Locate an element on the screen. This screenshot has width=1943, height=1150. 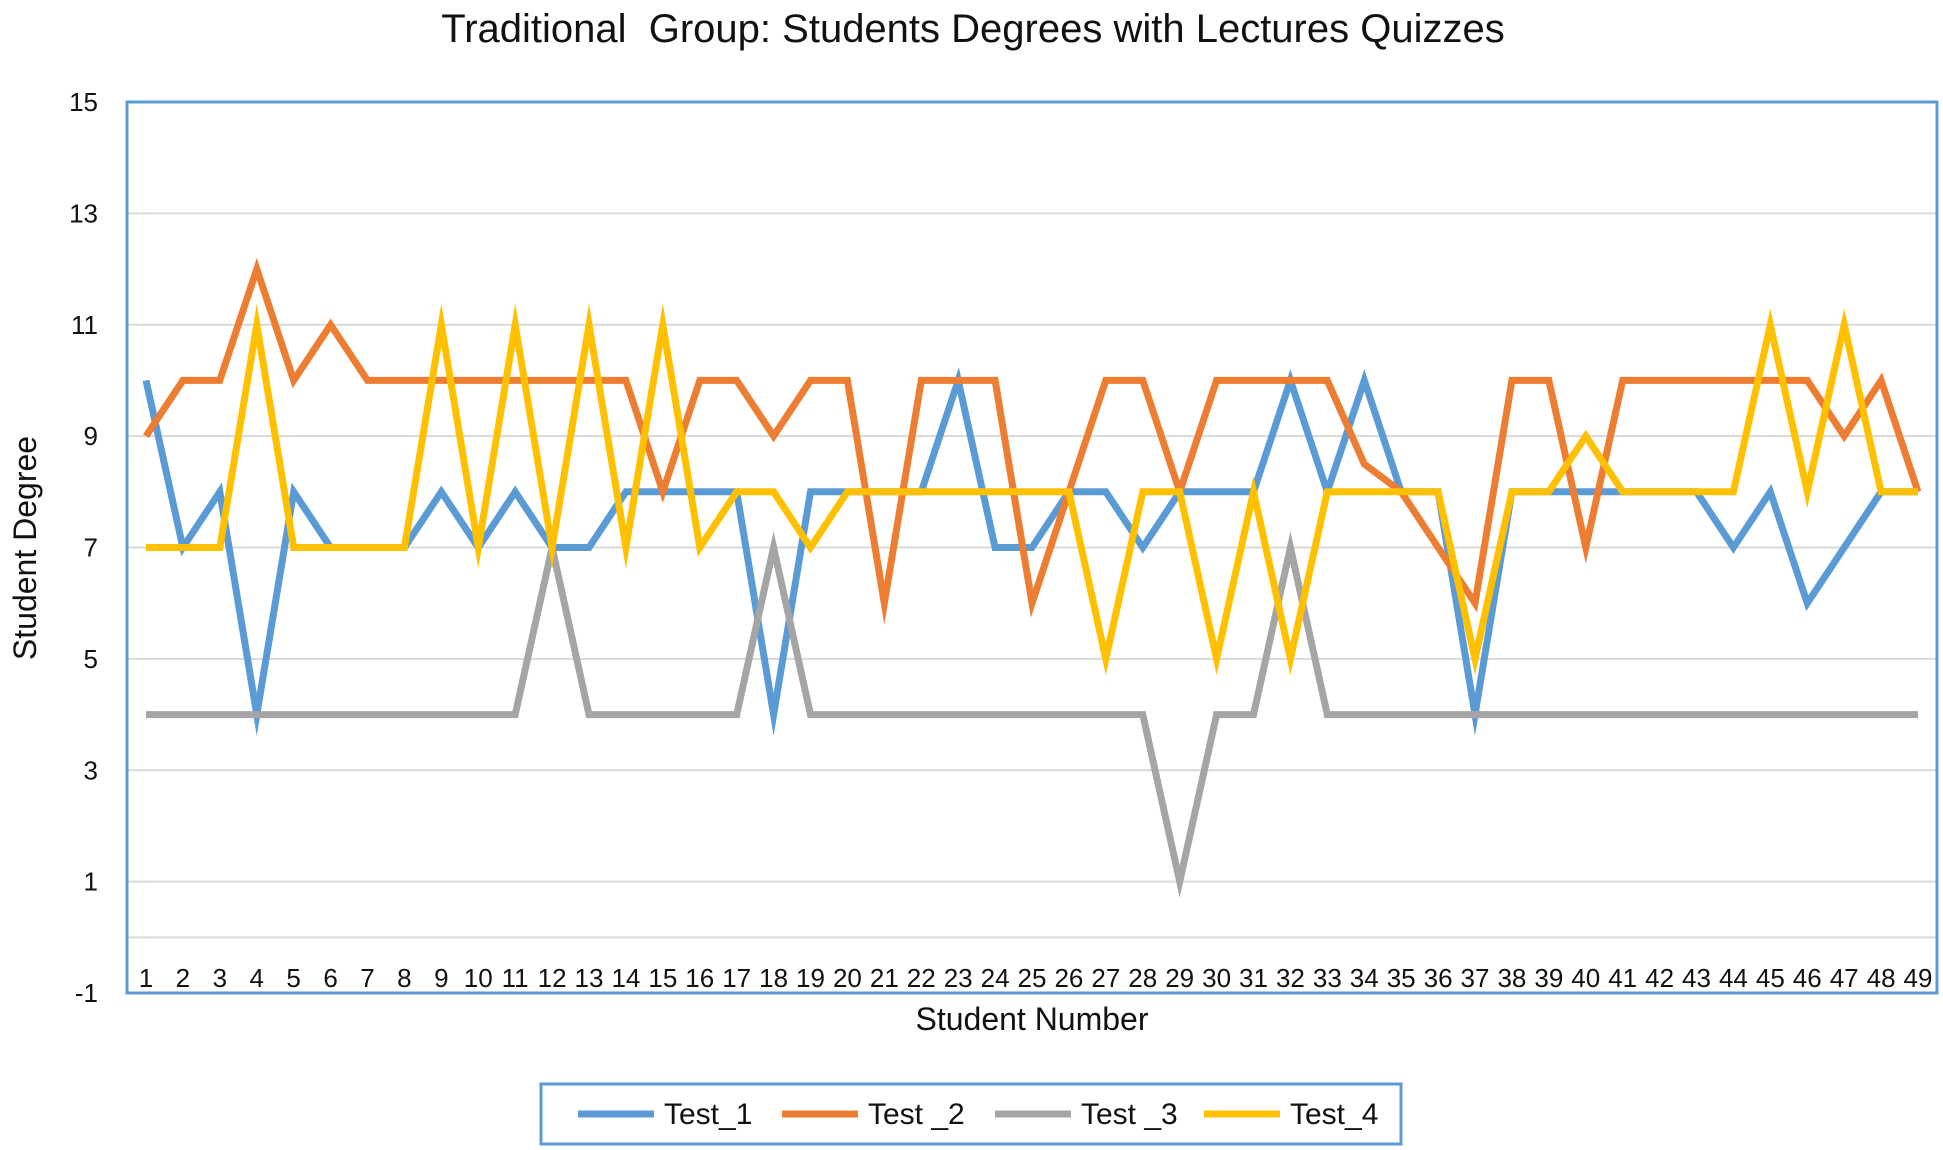
x-tick-label: 28 is located at coordinates (1142, 978).